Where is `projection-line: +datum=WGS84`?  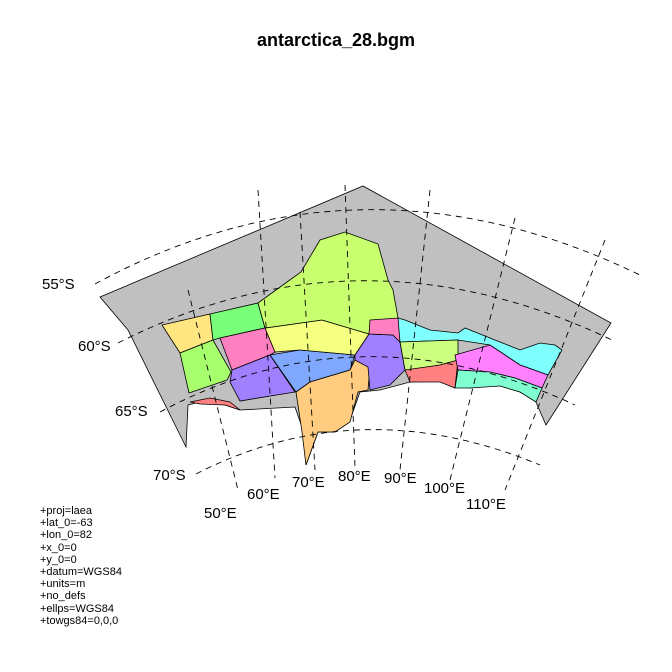
projection-line: +datum=WGS84 is located at coordinates (81, 572).